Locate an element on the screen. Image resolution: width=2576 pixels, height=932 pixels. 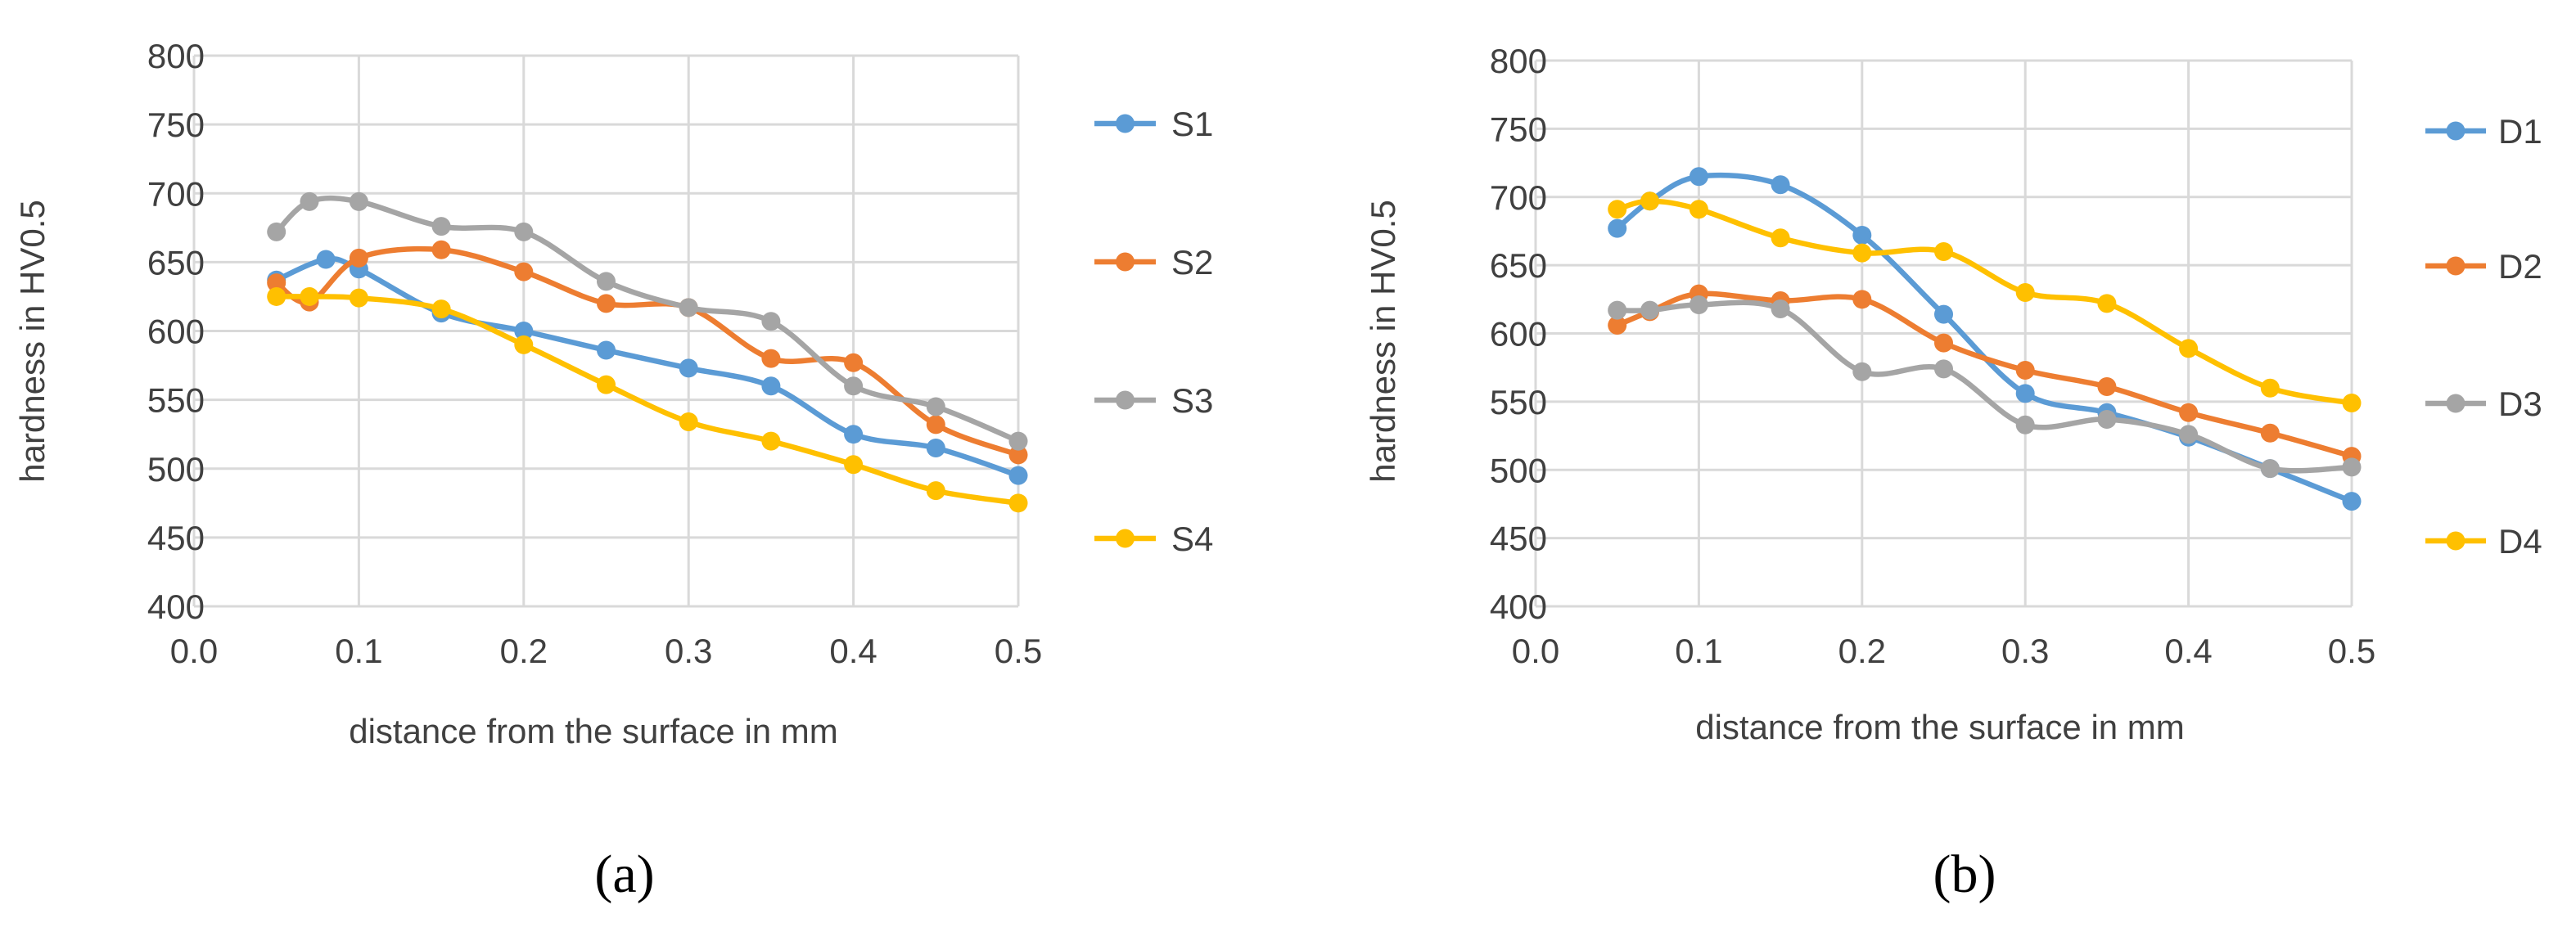
legend-label-s1: S1 is located at coordinates (1192, 124).